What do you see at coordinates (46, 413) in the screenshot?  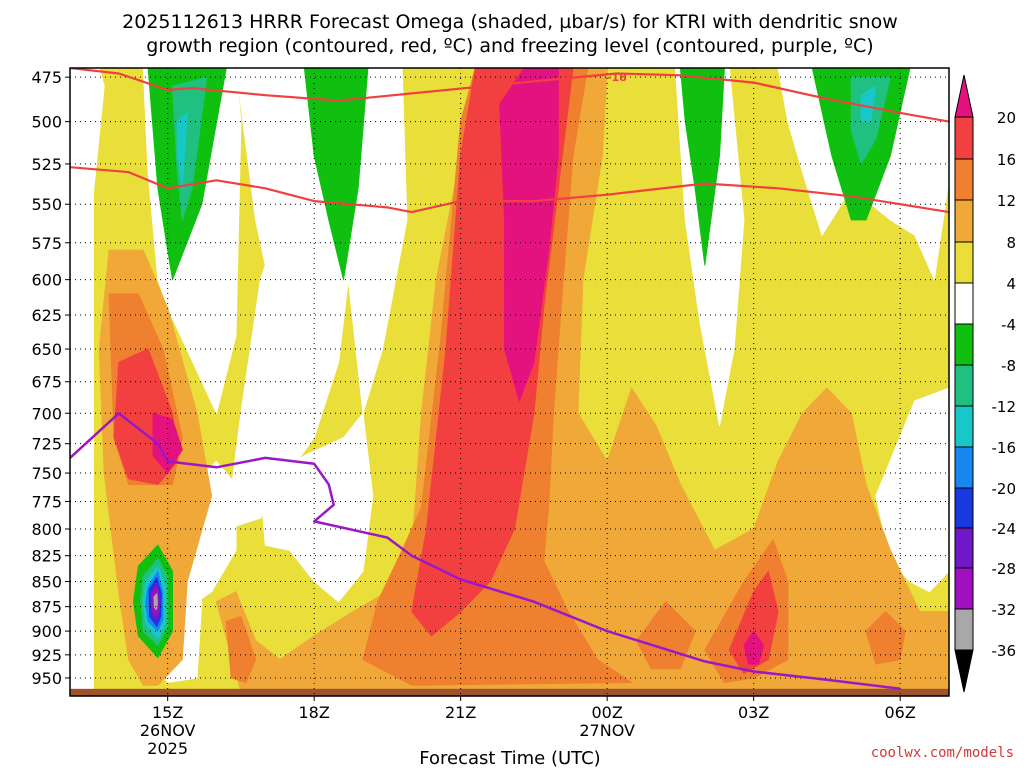 I see `y-tick-label: 700` at bounding box center [46, 413].